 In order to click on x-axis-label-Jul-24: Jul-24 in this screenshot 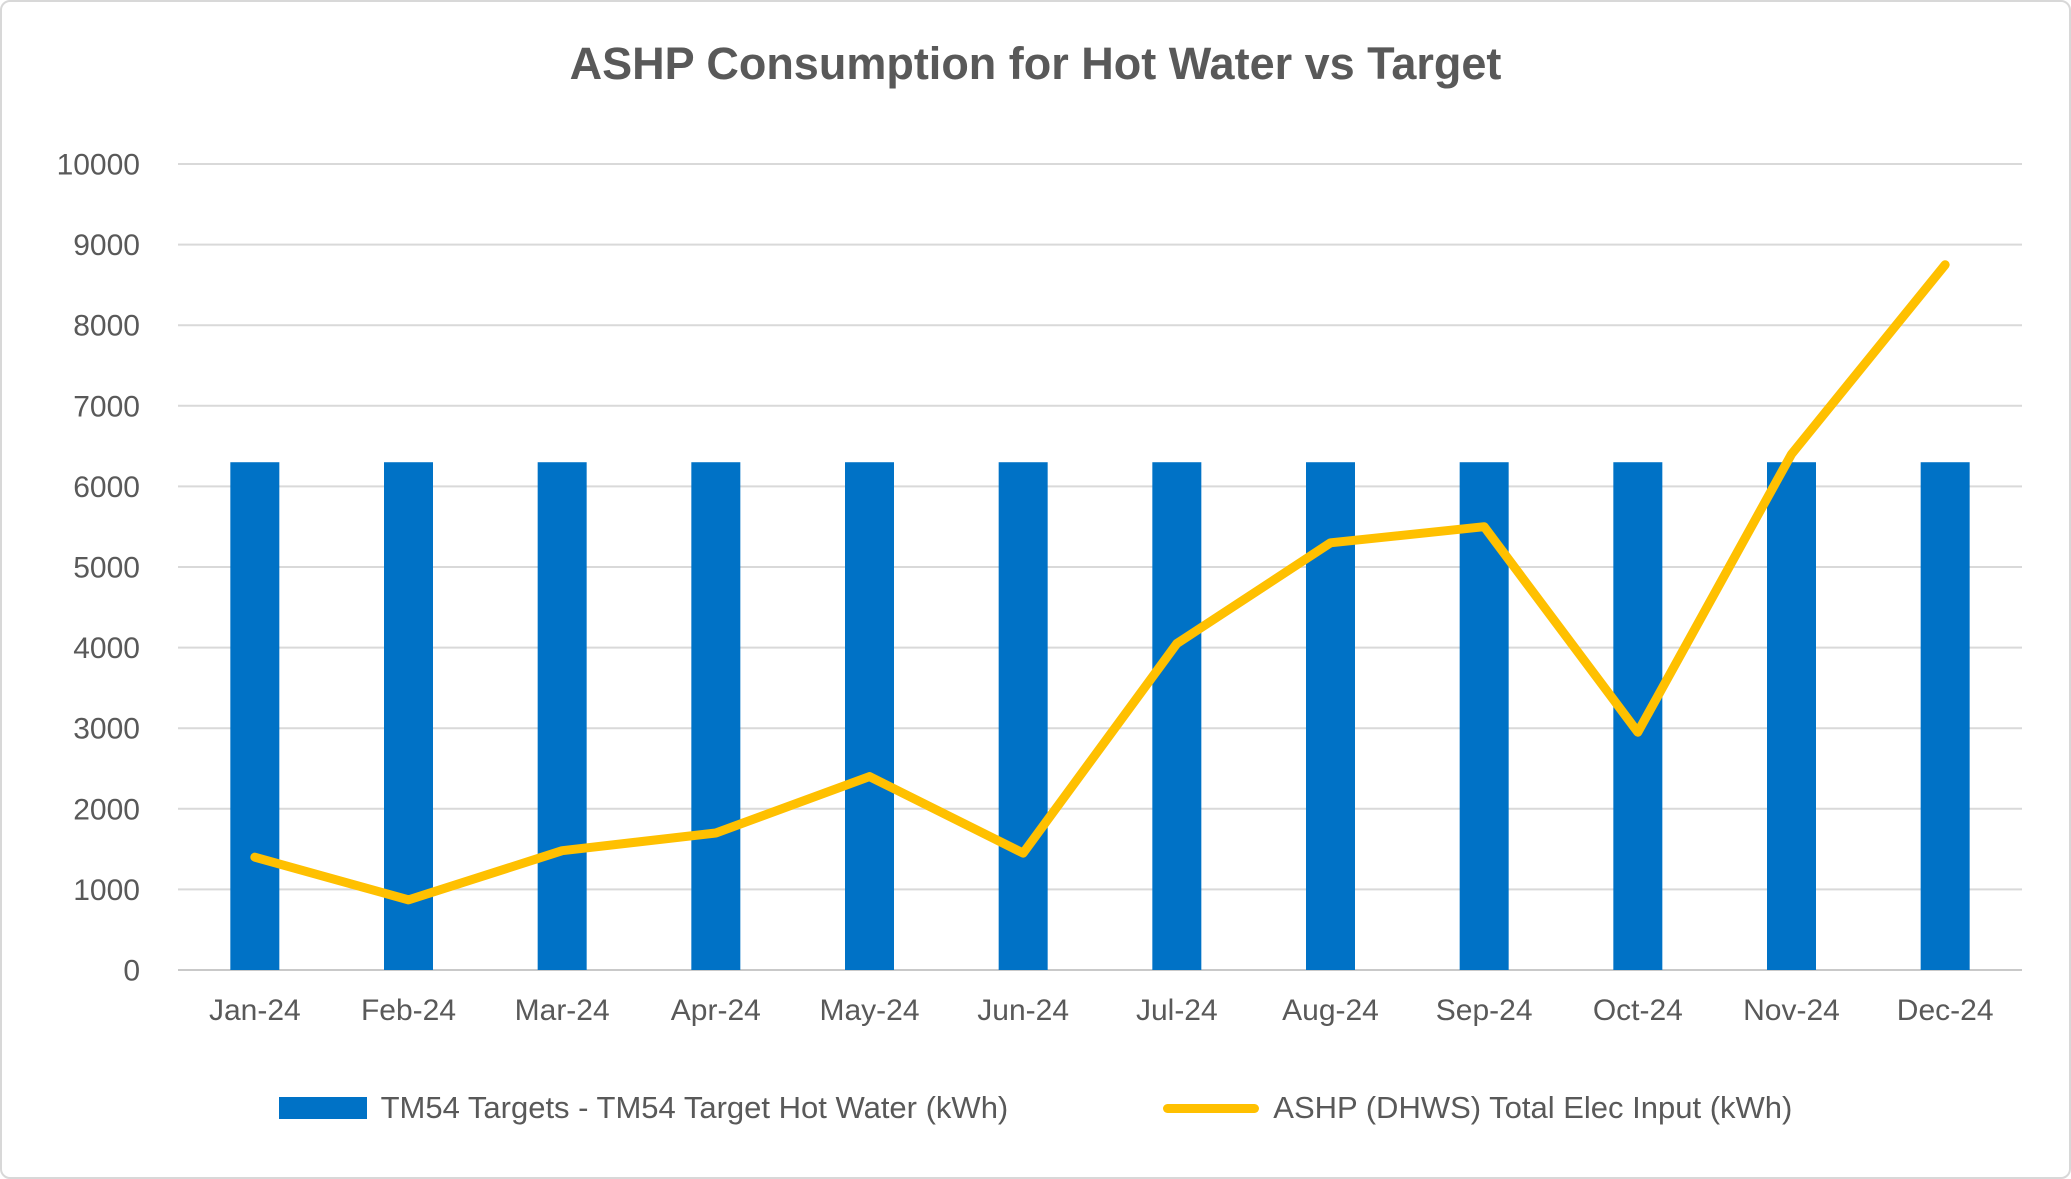, I will do `click(1177, 1010)`.